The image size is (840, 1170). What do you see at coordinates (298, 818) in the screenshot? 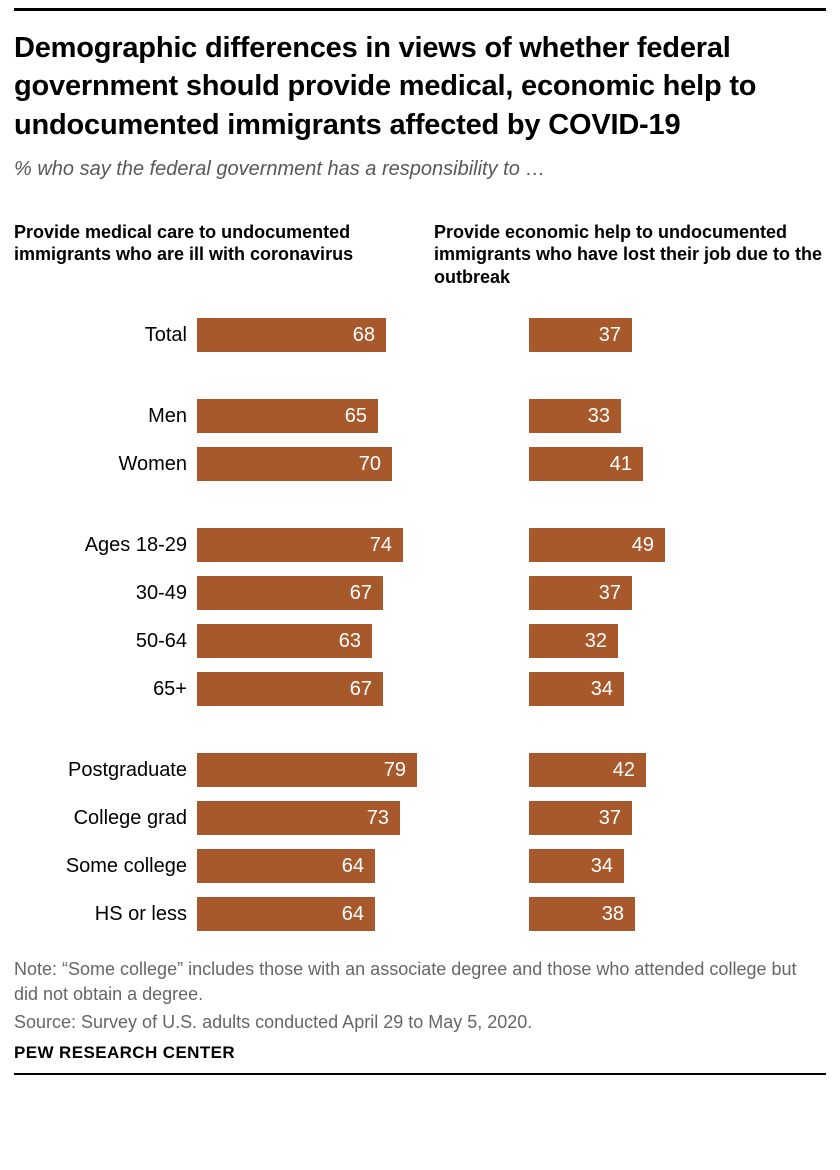
I see `value-bar: 73` at bounding box center [298, 818].